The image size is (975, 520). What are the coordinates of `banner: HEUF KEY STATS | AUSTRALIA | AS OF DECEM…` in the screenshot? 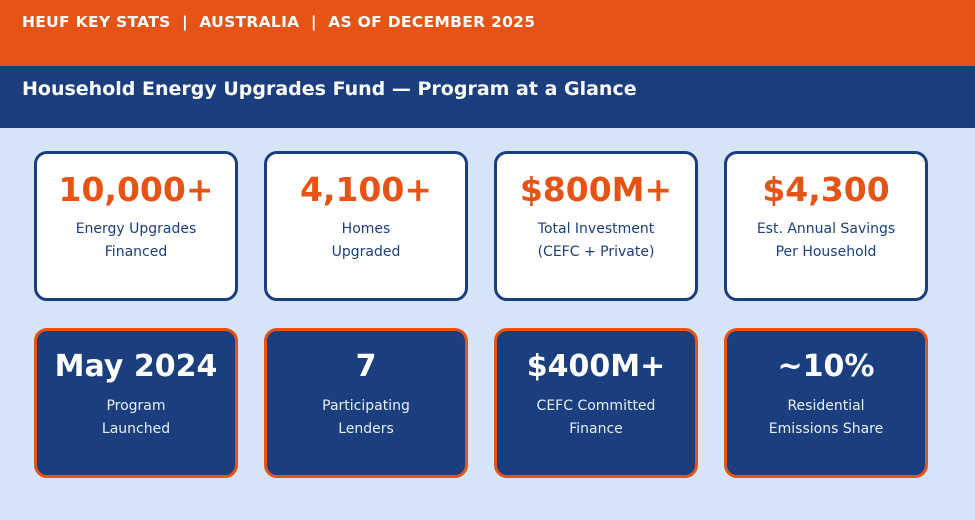 It's located at (487, 33).